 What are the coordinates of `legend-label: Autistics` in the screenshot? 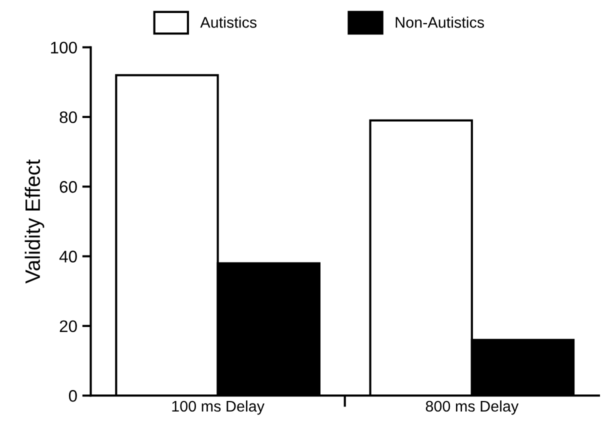 It's located at (228, 22).